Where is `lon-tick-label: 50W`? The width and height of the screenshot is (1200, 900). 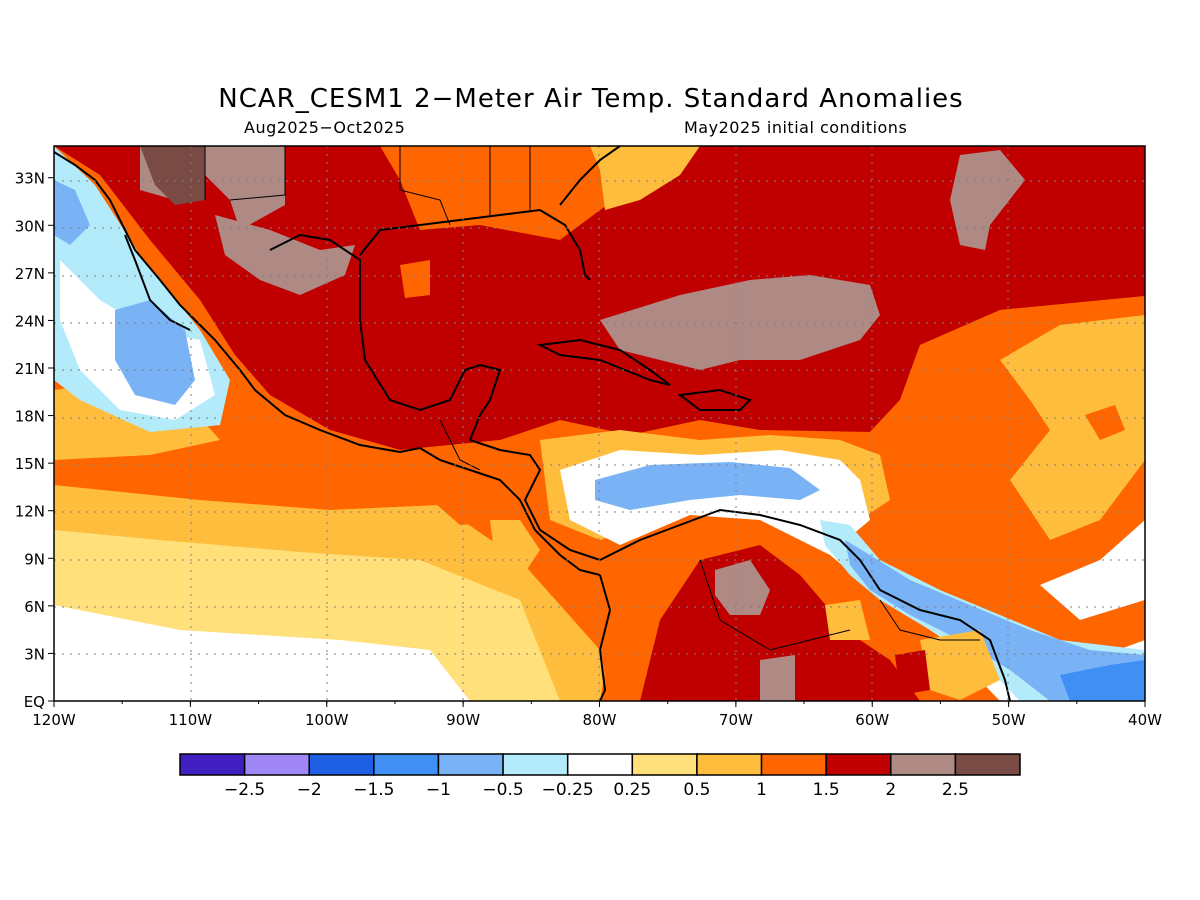
lon-tick-label: 50W is located at coordinates (1009, 720).